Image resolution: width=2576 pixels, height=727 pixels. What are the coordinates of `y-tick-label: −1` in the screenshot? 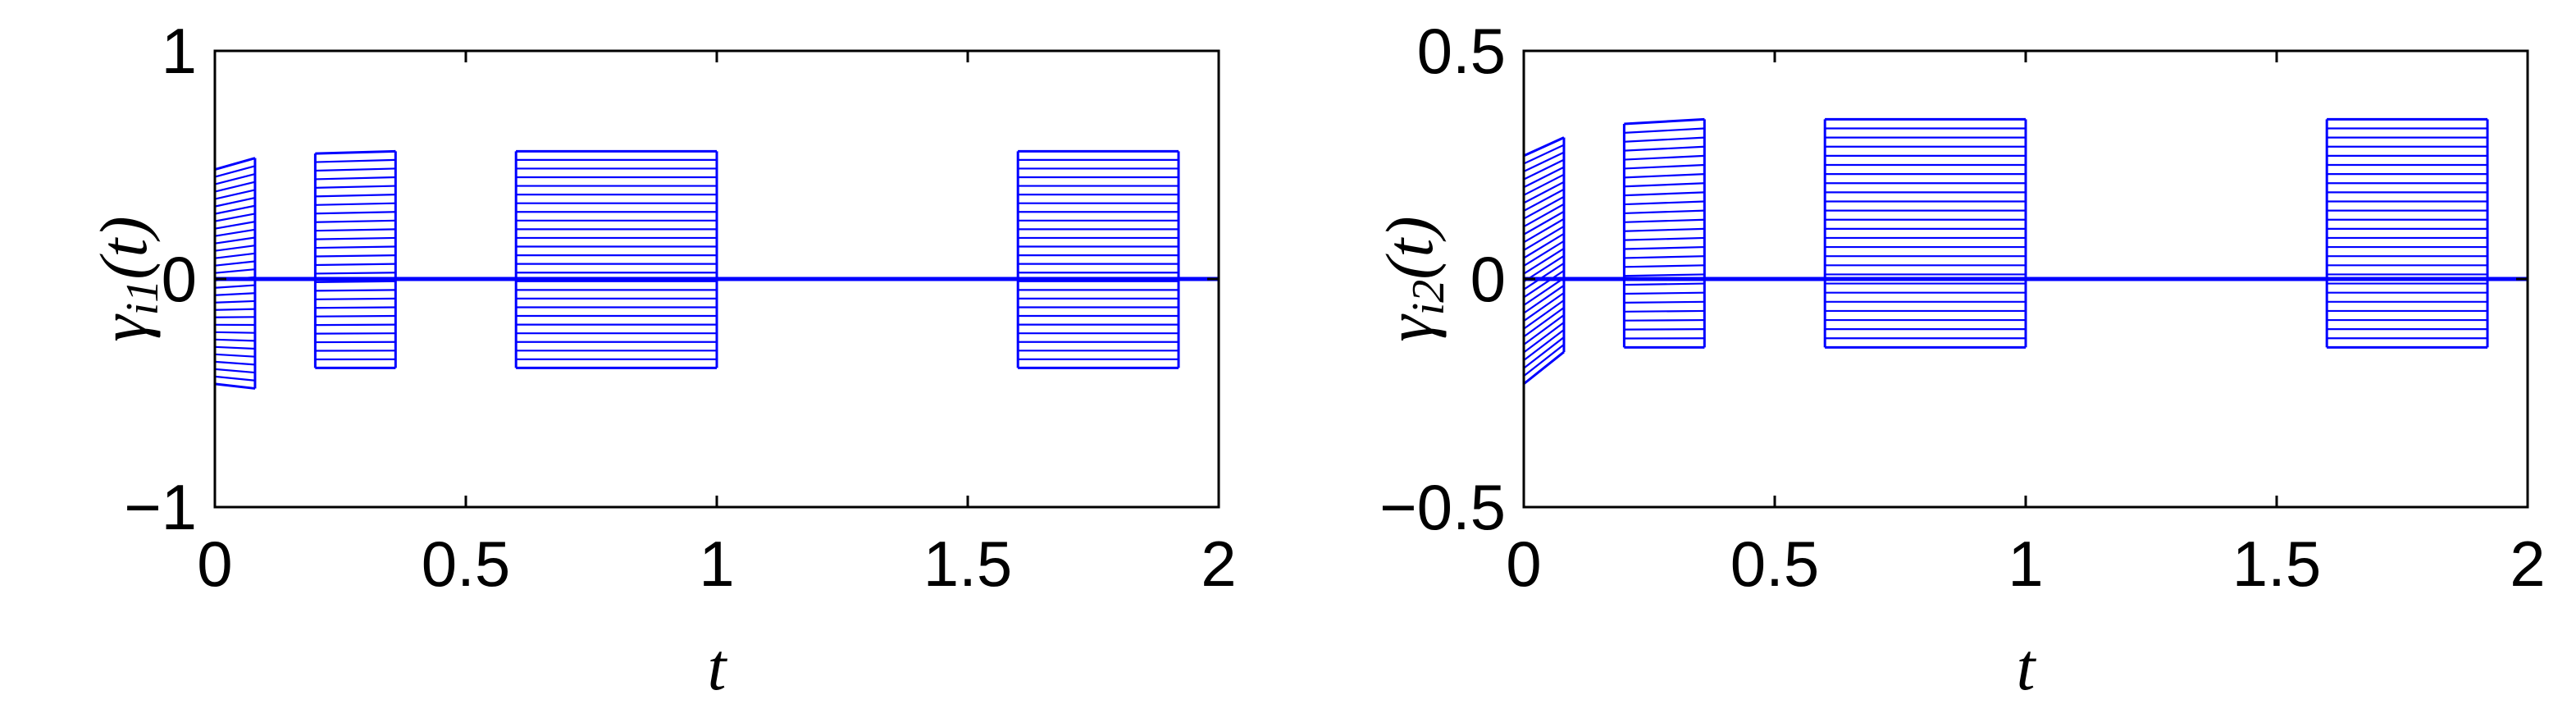 It's located at (160, 507).